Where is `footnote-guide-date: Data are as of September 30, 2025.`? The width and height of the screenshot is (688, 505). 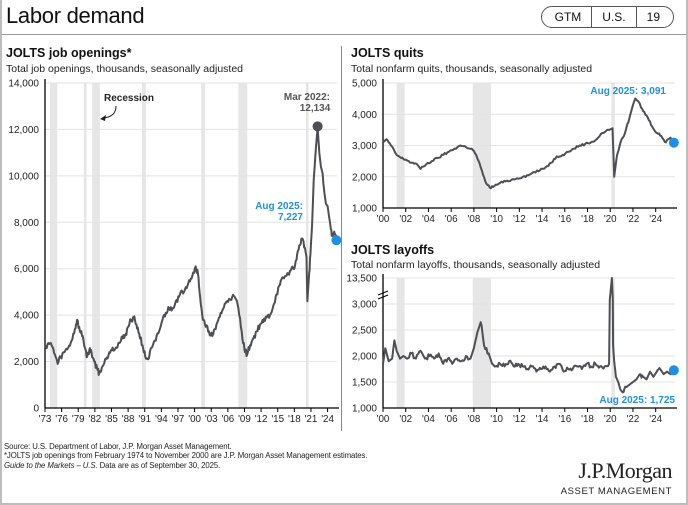
footnote-guide-date: Data are as of September 30, 2025. is located at coordinates (159, 465).